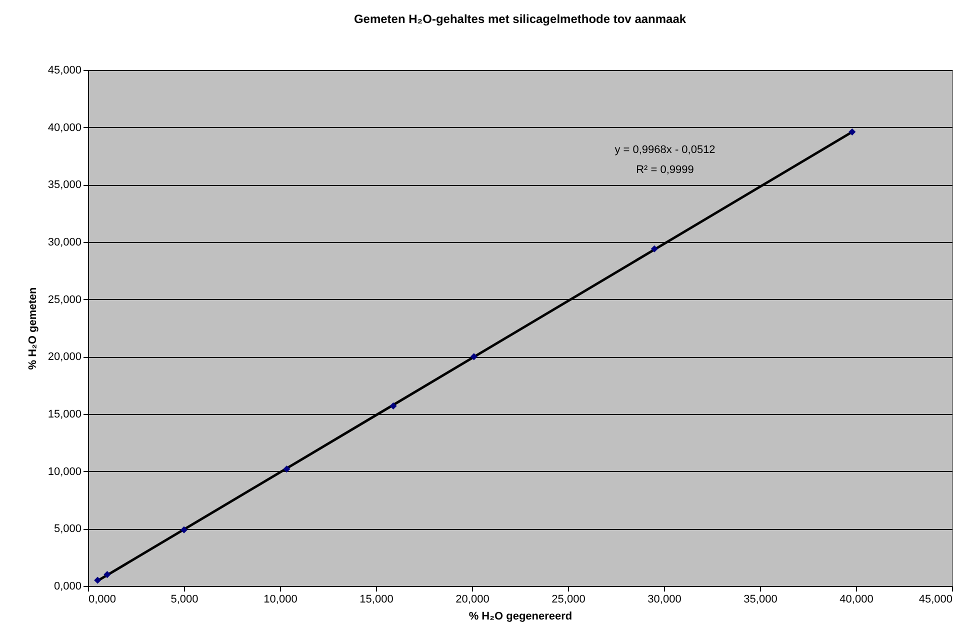 This screenshot has height=643, width=976. What do you see at coordinates (377, 600) in the screenshot?
I see `x-tick-label: 15,000` at bounding box center [377, 600].